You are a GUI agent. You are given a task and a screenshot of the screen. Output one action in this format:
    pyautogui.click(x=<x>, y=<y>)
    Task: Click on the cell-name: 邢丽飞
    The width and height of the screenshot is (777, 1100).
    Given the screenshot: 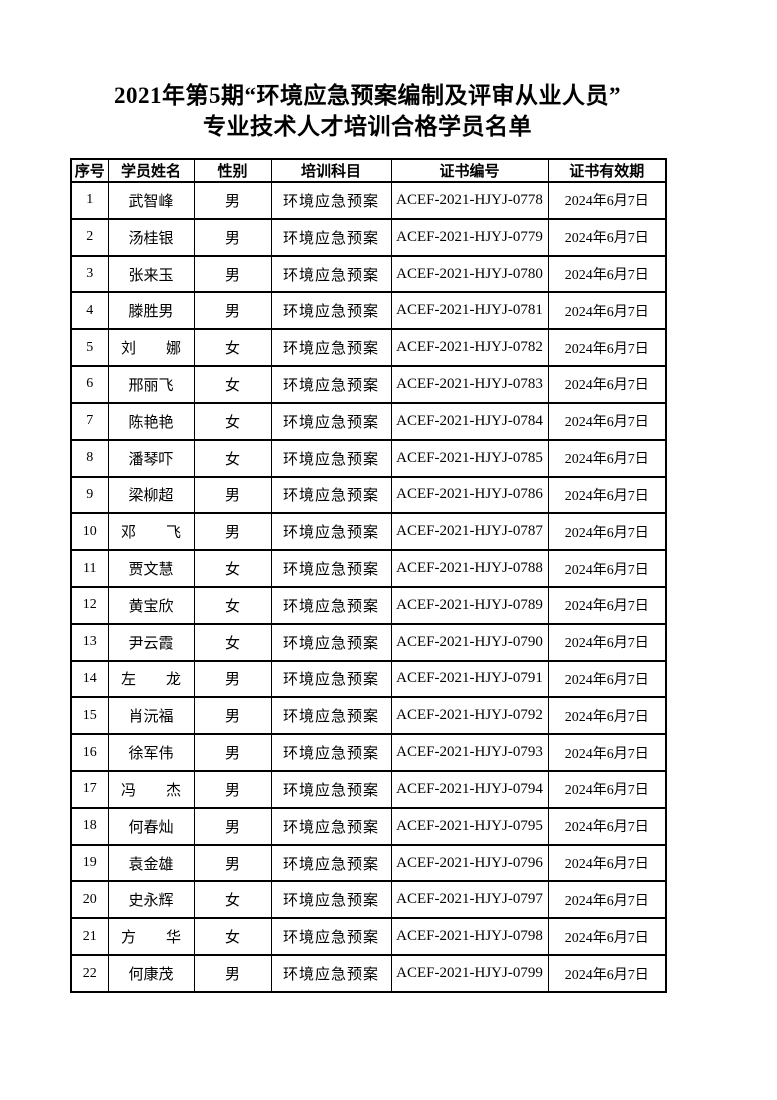 What is the action you would take?
    pyautogui.click(x=151, y=384)
    